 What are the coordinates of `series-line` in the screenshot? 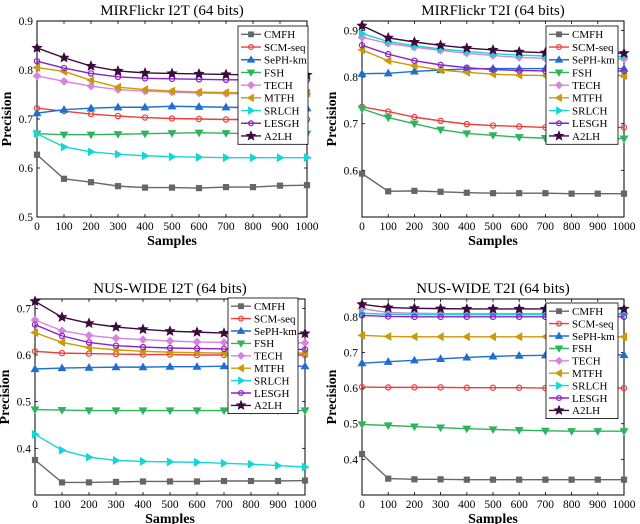 It's located at (492, 467).